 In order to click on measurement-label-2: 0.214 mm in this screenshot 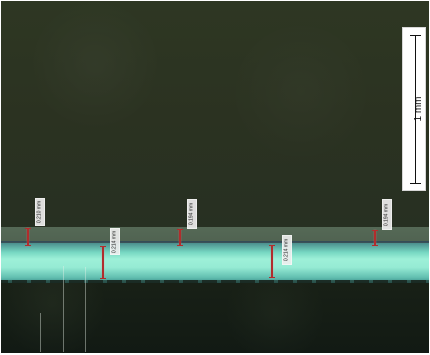, I will do `click(115, 241)`.